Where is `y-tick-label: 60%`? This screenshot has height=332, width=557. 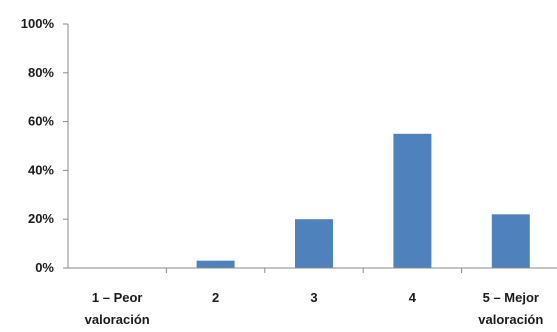 y-tick-label: 60% is located at coordinates (41, 121).